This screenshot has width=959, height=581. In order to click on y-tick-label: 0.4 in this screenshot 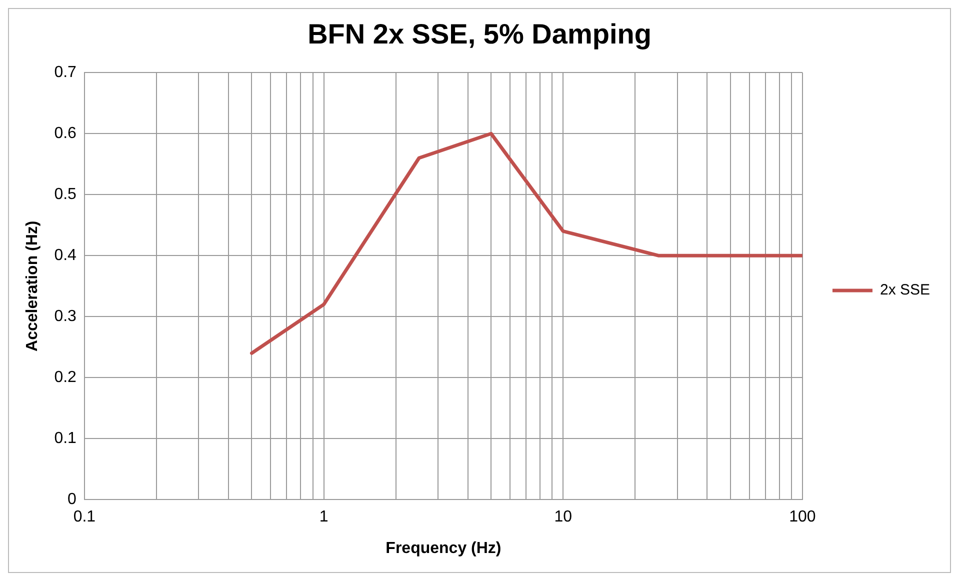, I will do `click(65, 255)`.